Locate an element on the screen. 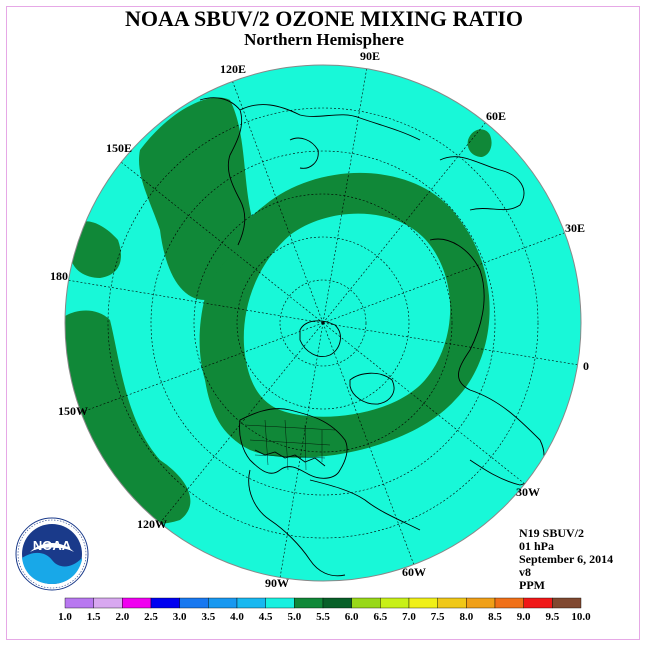  us-states is located at coordinates (290, 445).